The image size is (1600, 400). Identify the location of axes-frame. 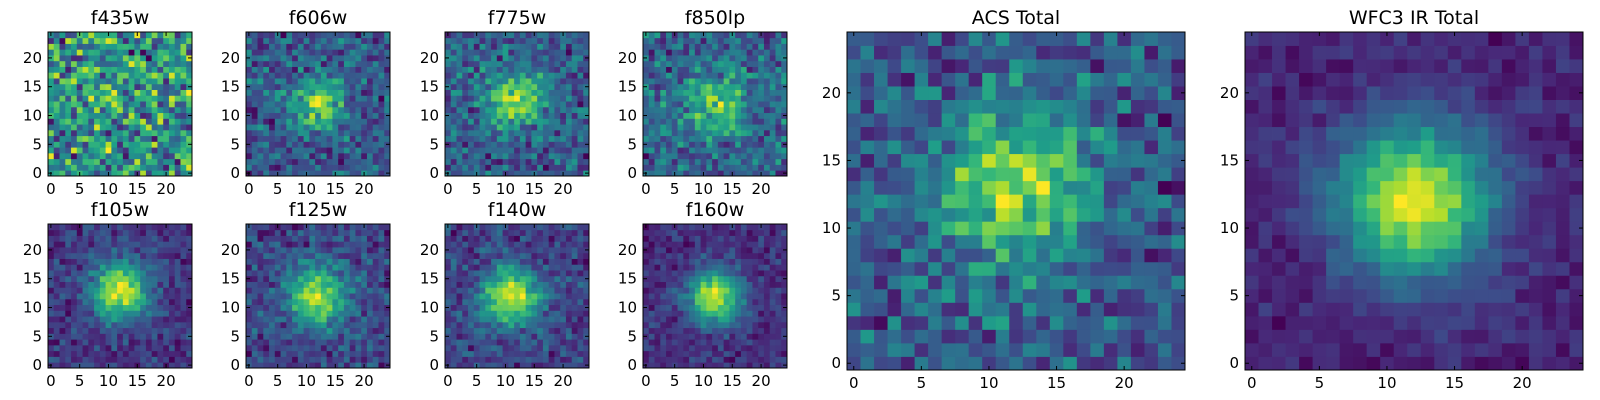
(120, 104).